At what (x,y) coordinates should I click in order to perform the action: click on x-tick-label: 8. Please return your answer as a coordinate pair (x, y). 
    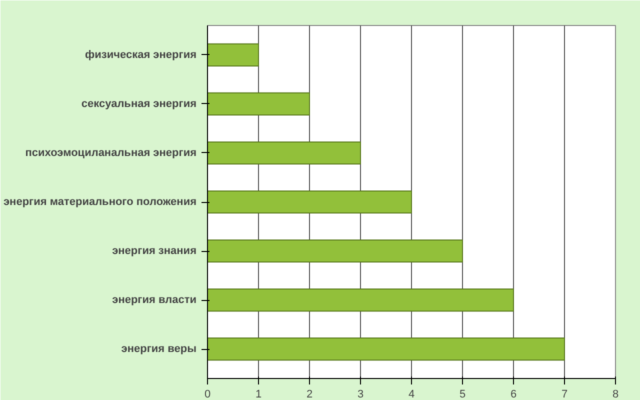
    Looking at the image, I should click on (615, 394).